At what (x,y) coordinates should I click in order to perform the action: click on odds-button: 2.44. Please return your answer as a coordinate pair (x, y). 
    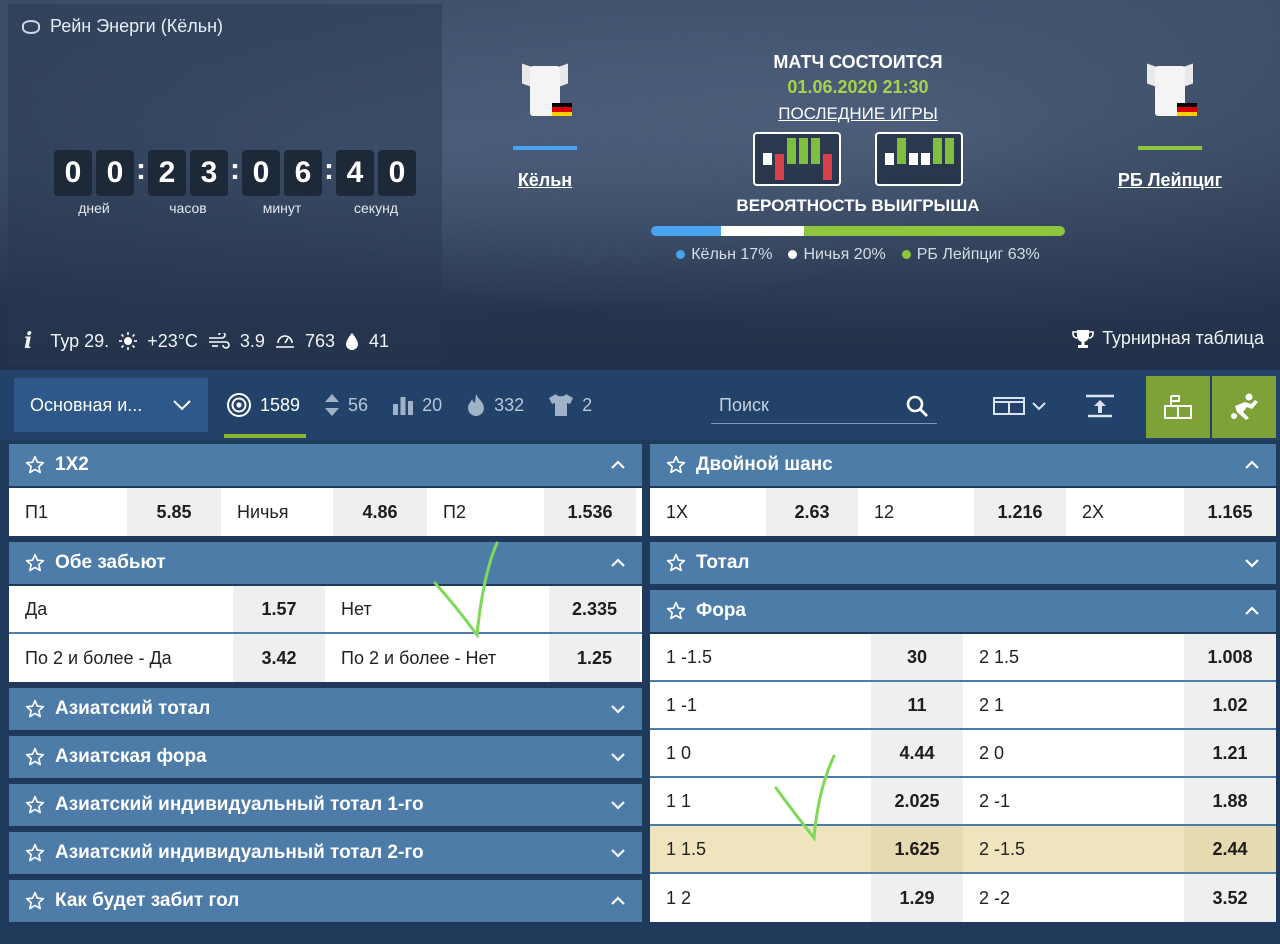
    Looking at the image, I should click on (1230, 849).